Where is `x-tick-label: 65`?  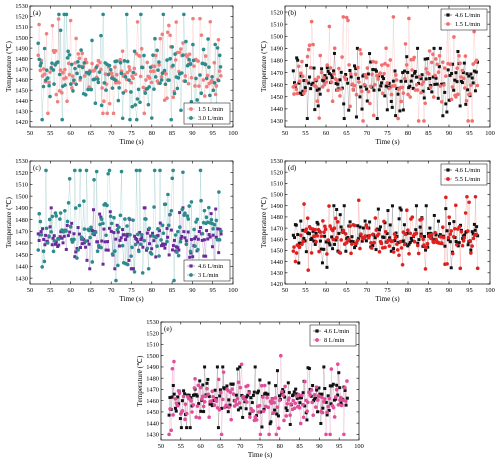 x-tick-label: 65 is located at coordinates (91, 290).